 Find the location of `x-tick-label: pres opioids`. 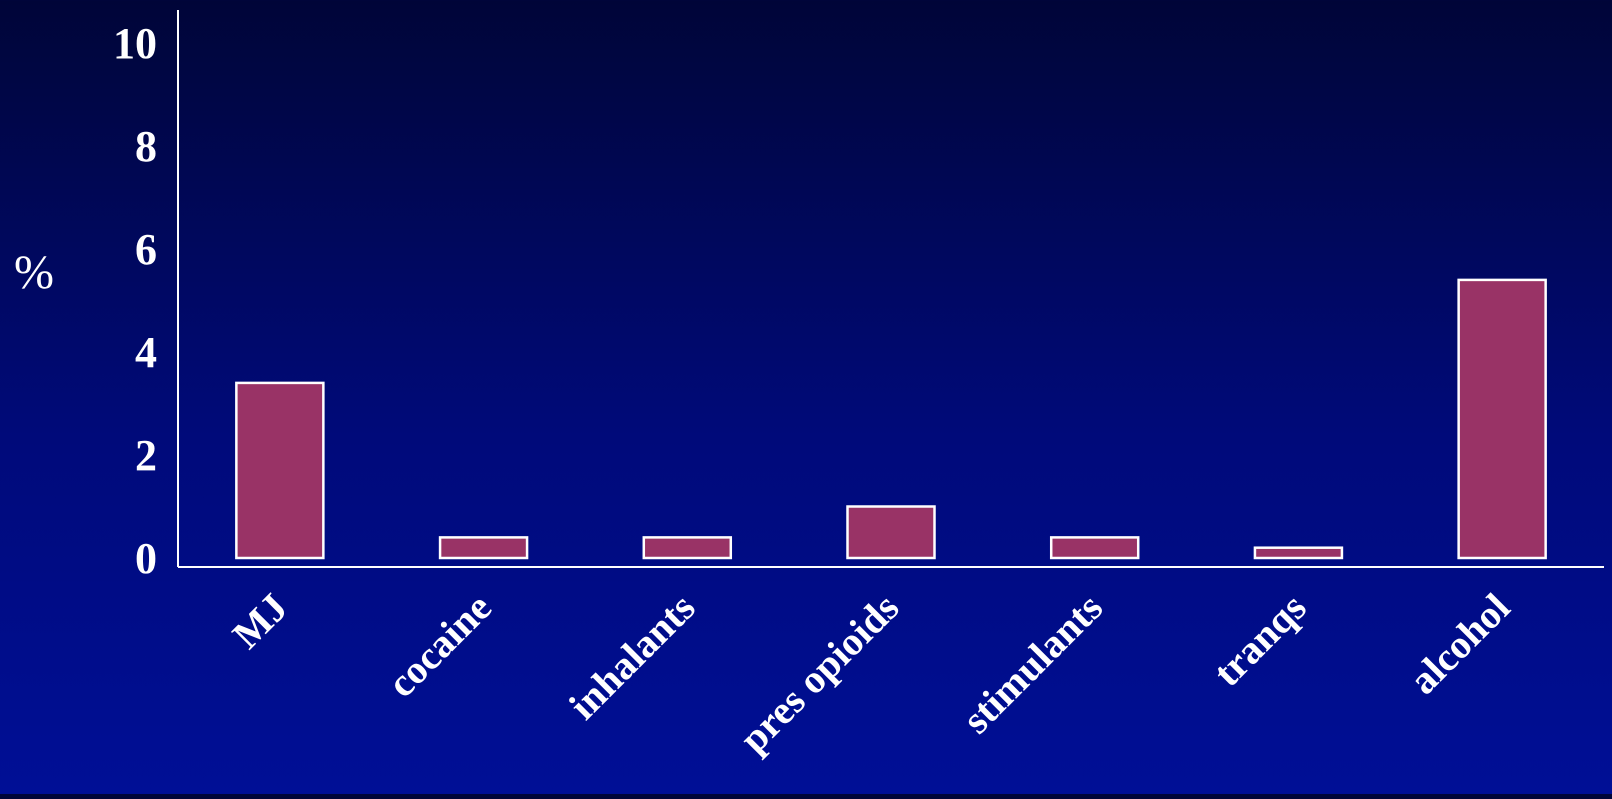

x-tick-label: pres opioids is located at coordinates (819, 673).